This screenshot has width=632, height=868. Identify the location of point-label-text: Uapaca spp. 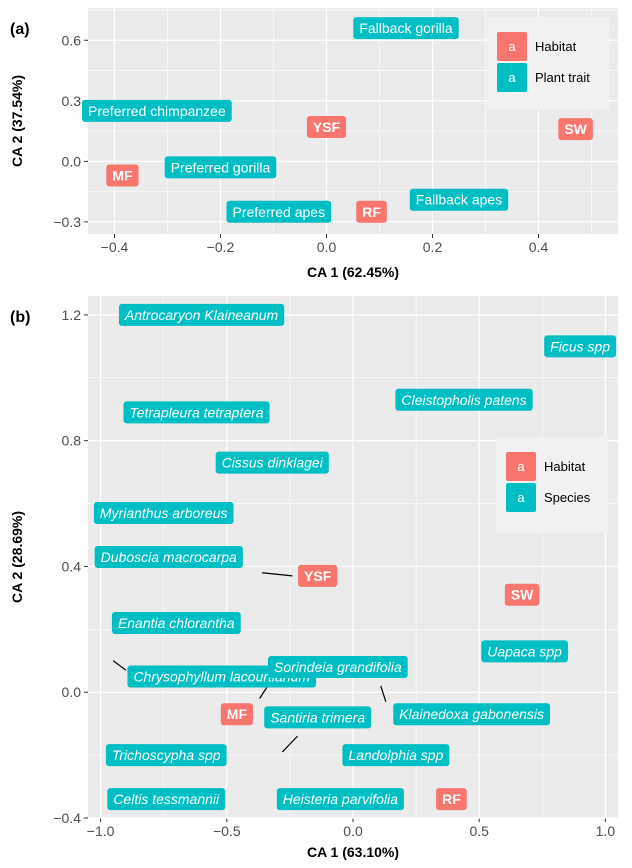
(524, 651).